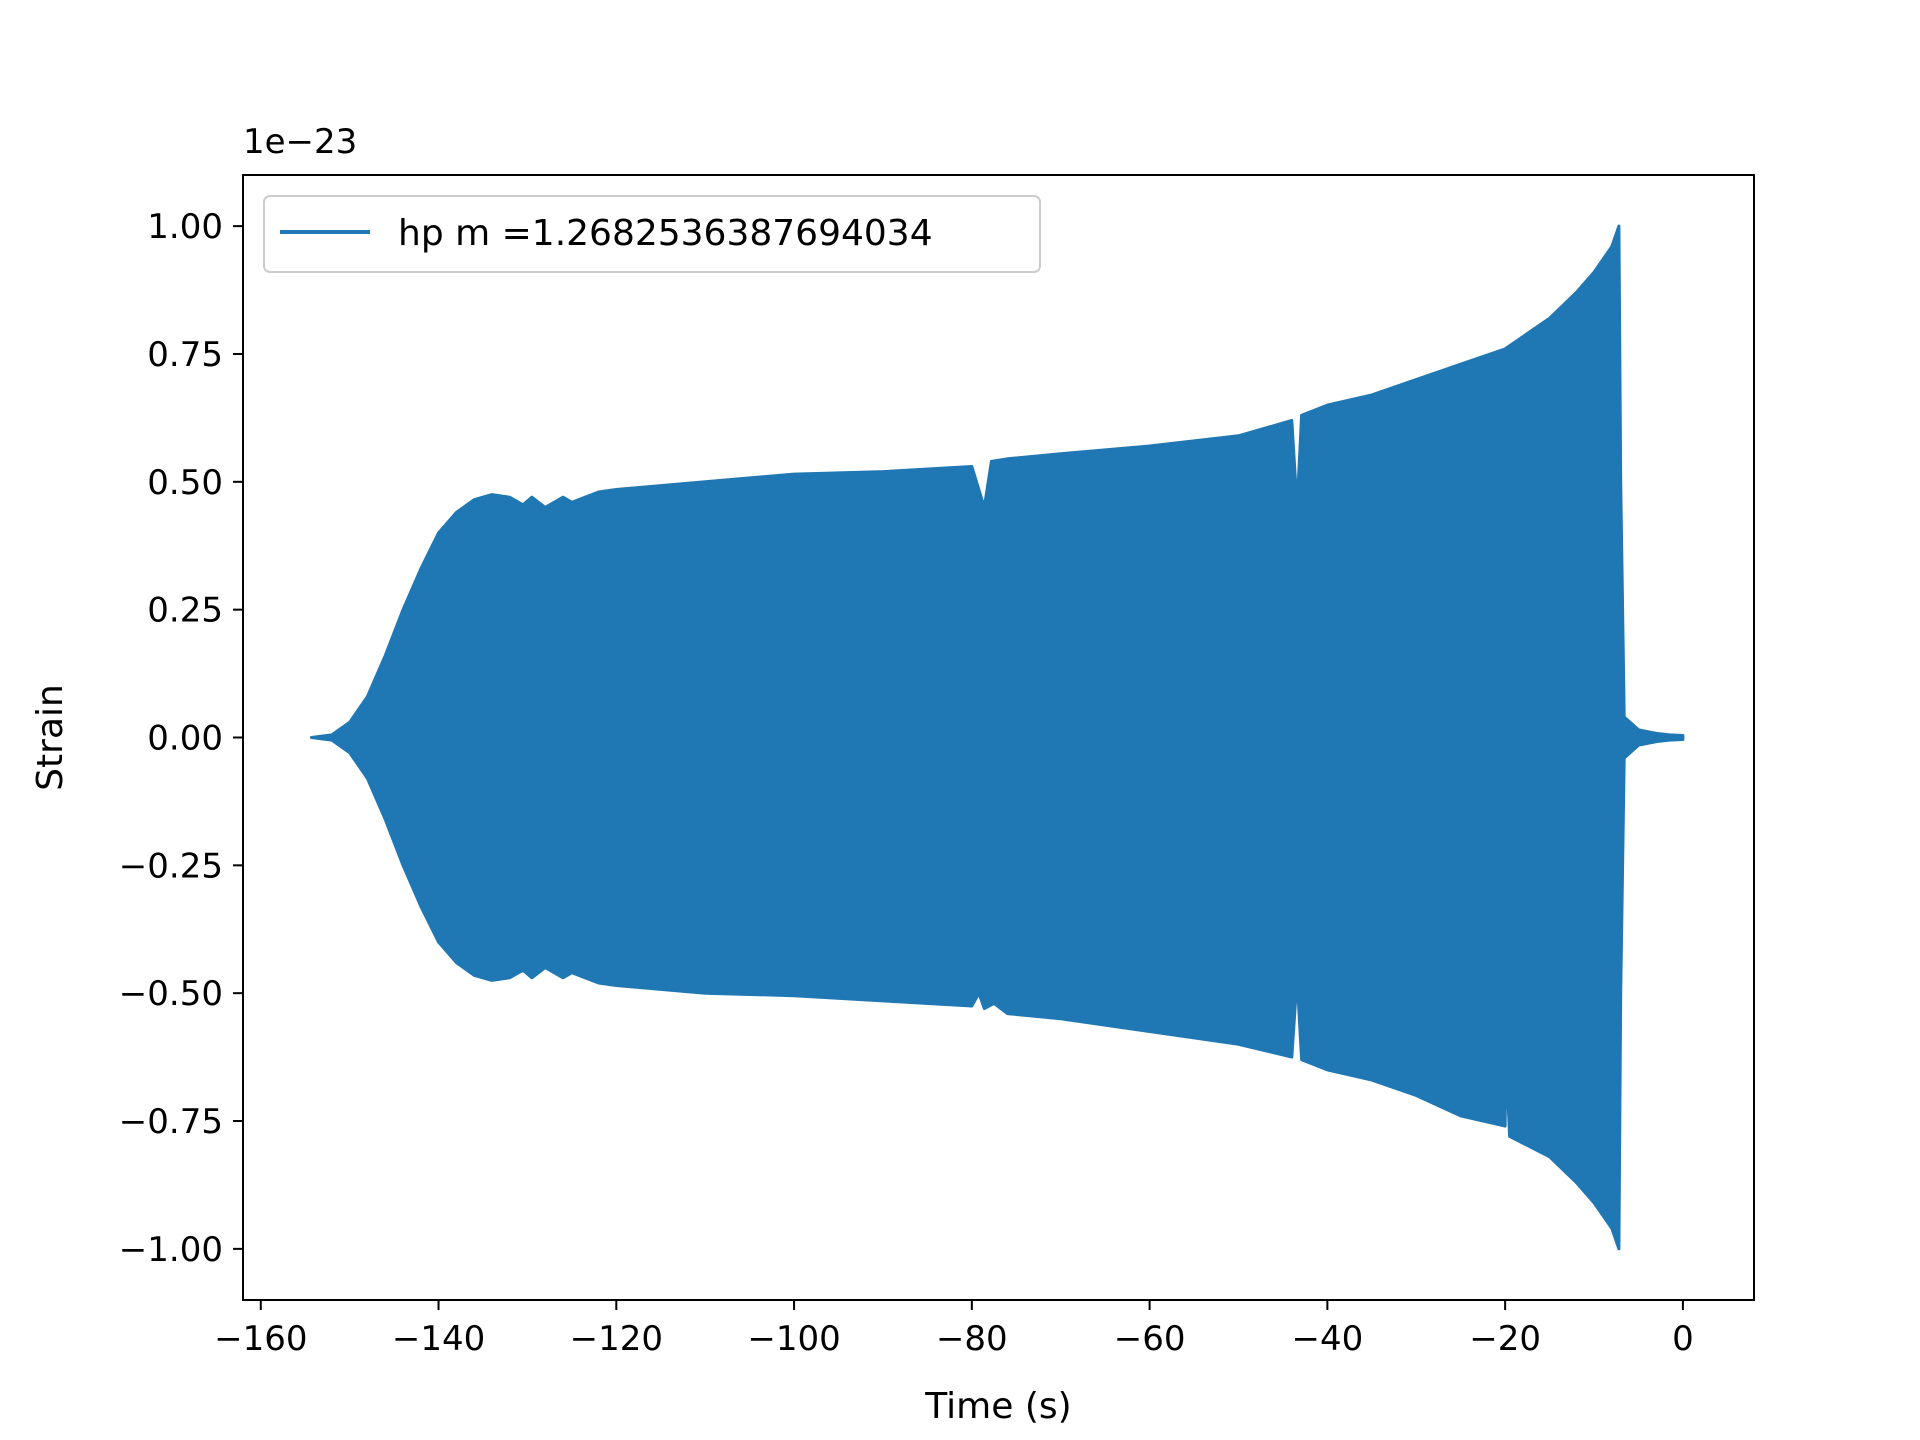  What do you see at coordinates (185, 739) in the screenshot?
I see `y-tick-label: 0.00` at bounding box center [185, 739].